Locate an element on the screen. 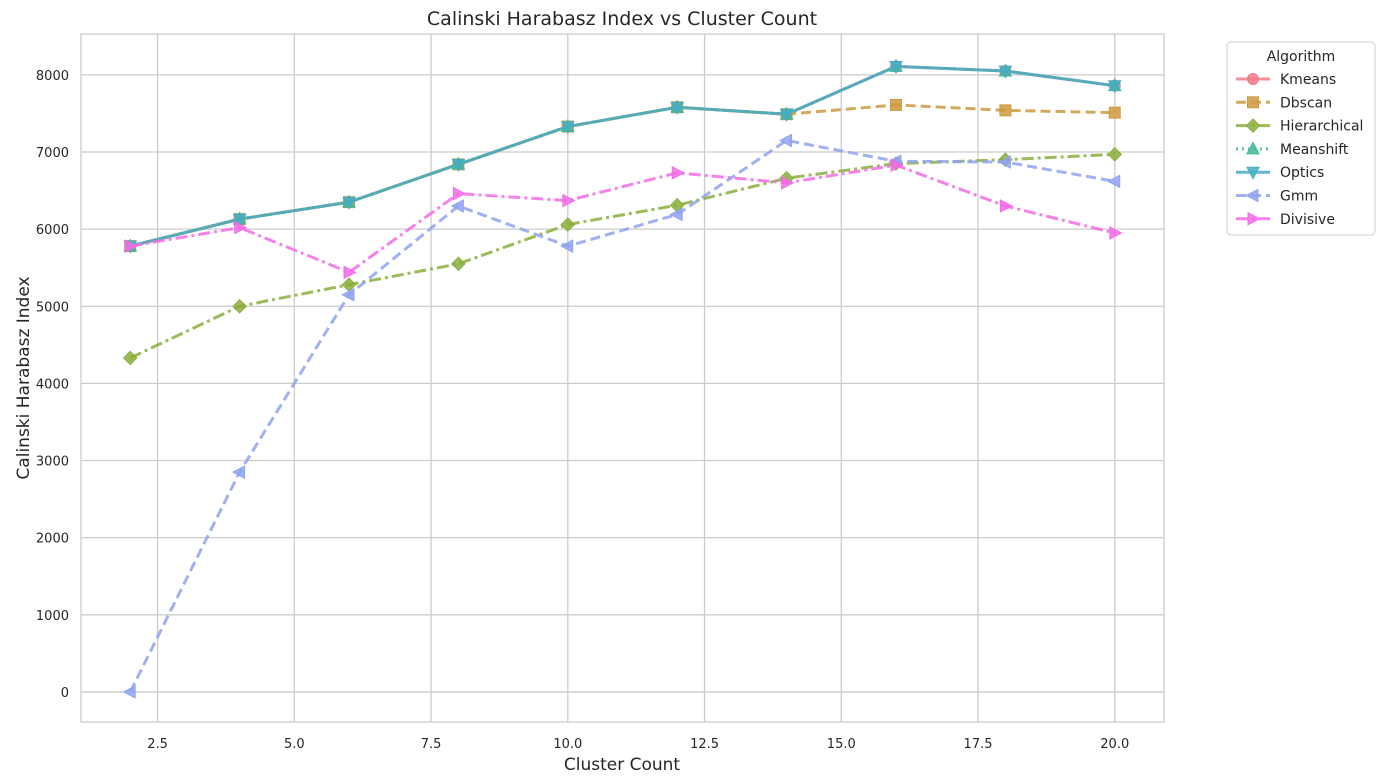 This screenshot has height=784, width=1383. x-tick-labels: 2.5 5.0 7.5 10.0 12.5 15.0 17.5 20.0 is located at coordinates (638, 744).